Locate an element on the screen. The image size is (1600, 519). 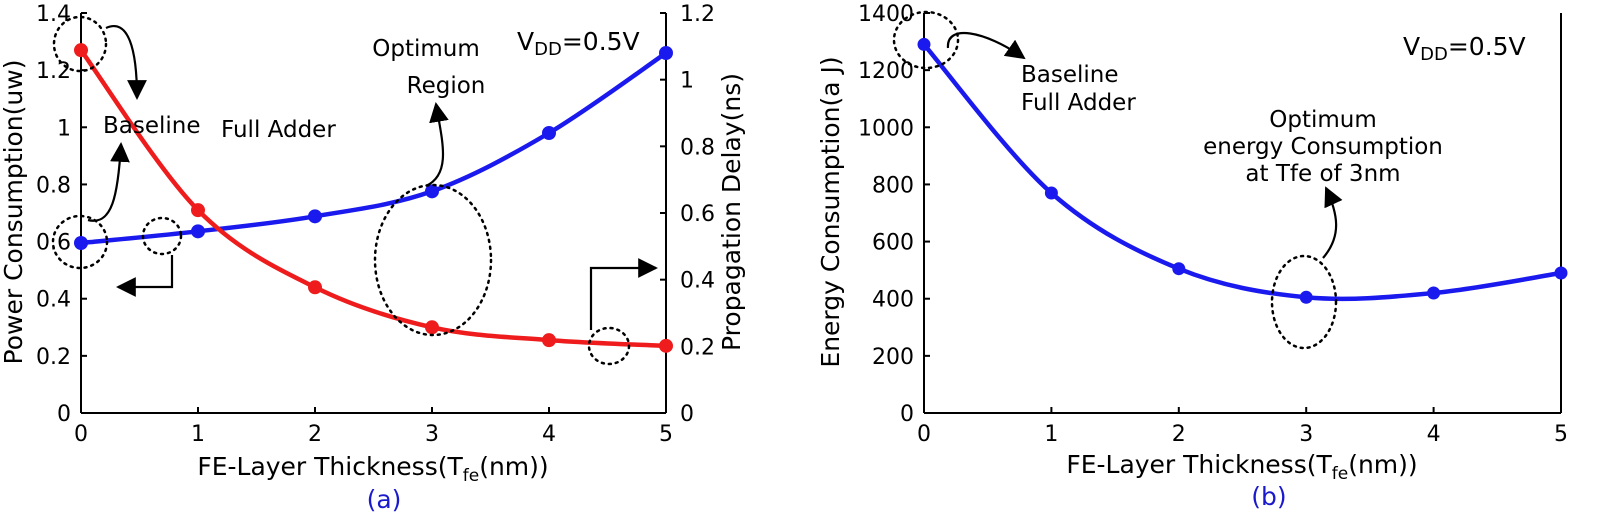
chart-b-baseline-ellipse is located at coordinates (926, 40).